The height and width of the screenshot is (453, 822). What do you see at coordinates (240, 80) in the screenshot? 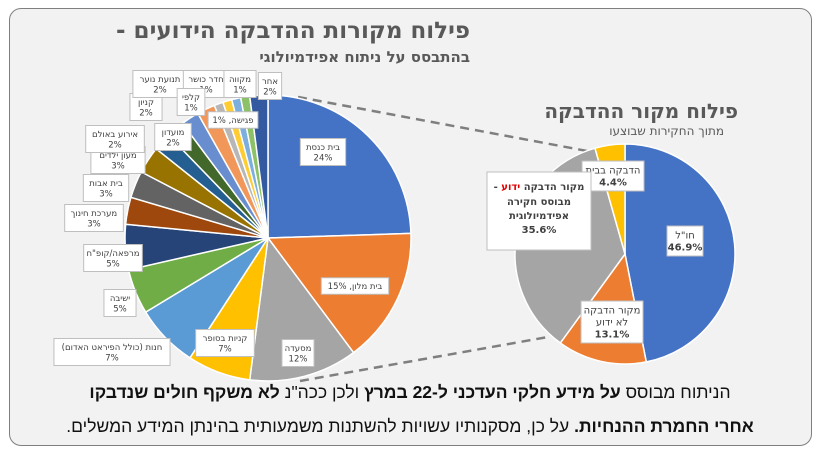
I see `label-text: מקווה` at bounding box center [240, 80].